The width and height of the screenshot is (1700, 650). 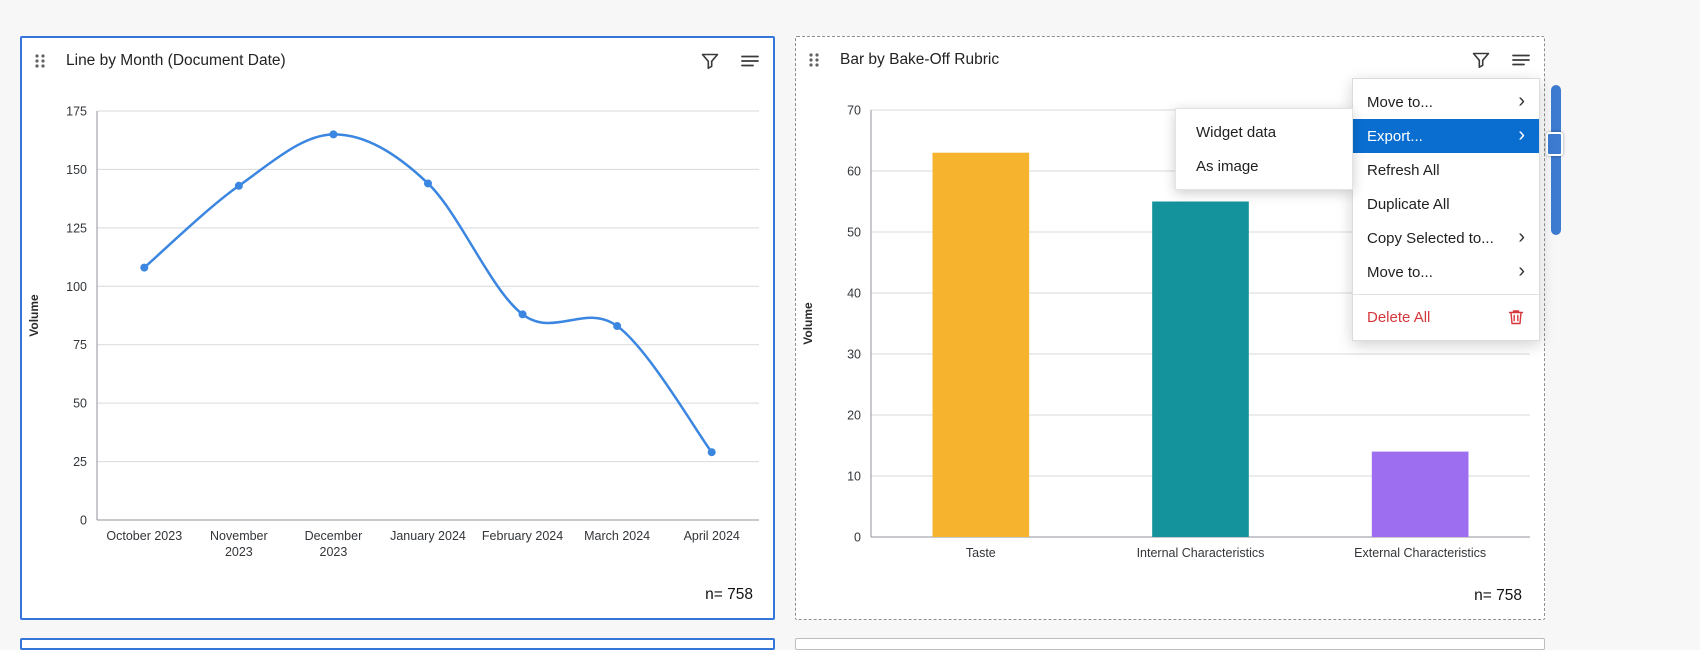 I want to click on x-tick-label: January 2024, so click(x=428, y=536).